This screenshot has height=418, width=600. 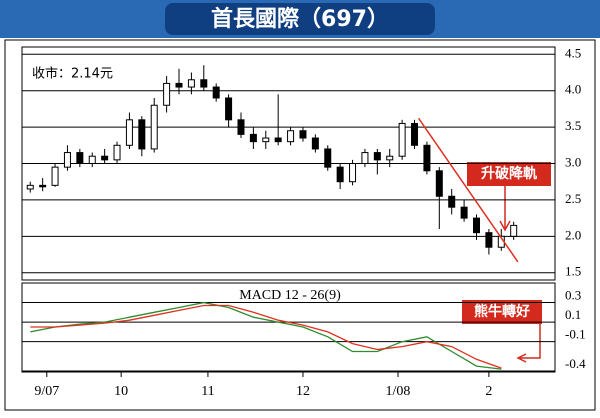 I want to click on x-tick-label: 10, so click(x=121, y=391).